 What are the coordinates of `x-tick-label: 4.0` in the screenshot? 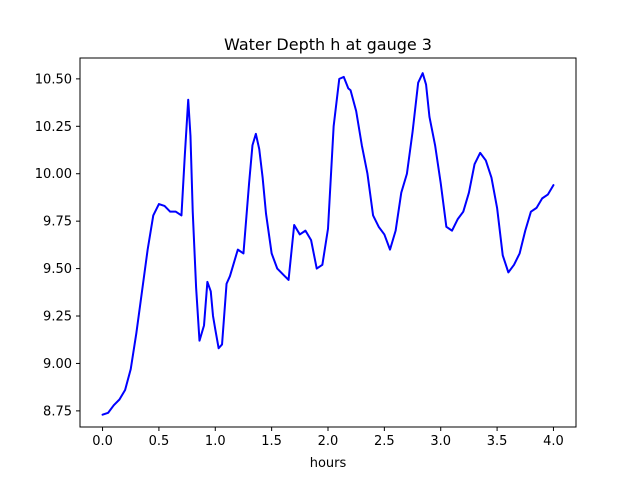 It's located at (553, 441).